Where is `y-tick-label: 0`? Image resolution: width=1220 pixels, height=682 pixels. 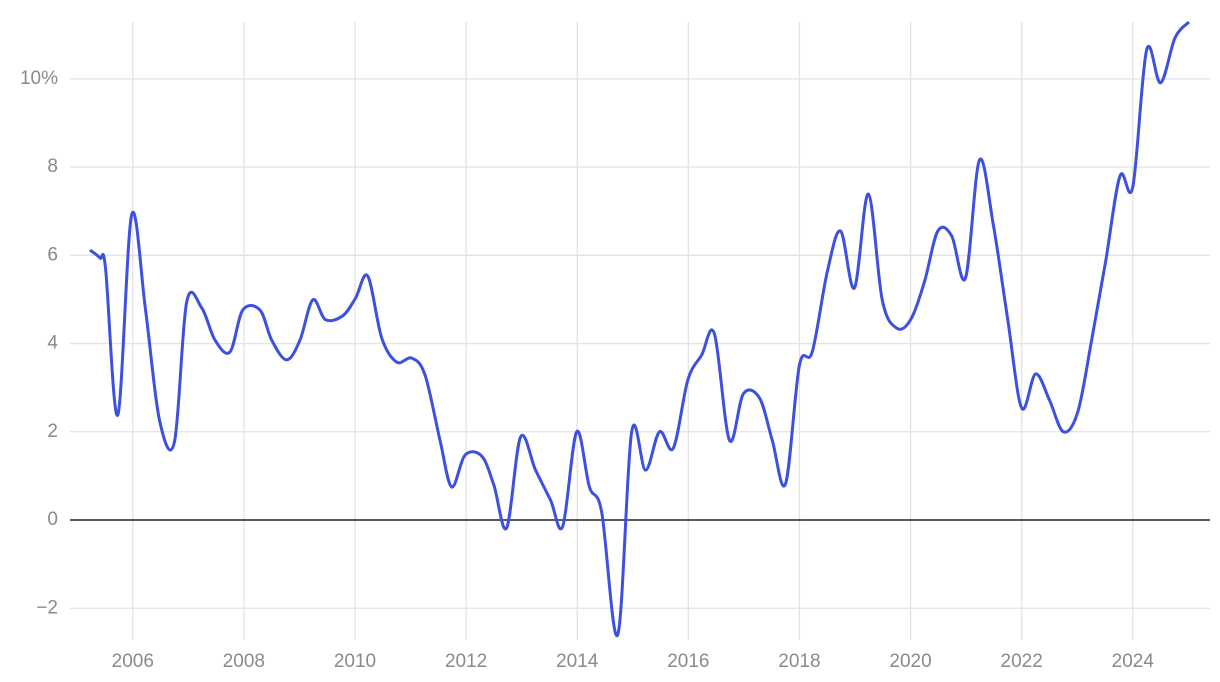
y-tick-label: 0 is located at coordinates (52, 519).